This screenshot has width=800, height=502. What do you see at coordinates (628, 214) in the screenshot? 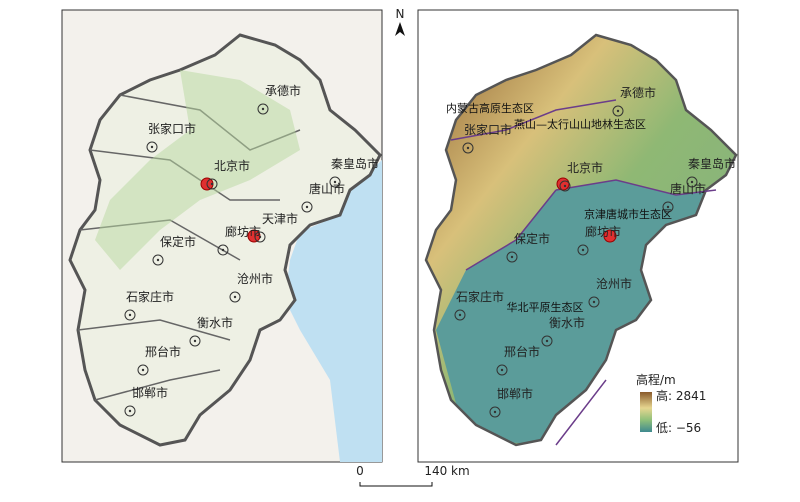
I see `region-label: 京津唐城市生态区` at bounding box center [628, 214].